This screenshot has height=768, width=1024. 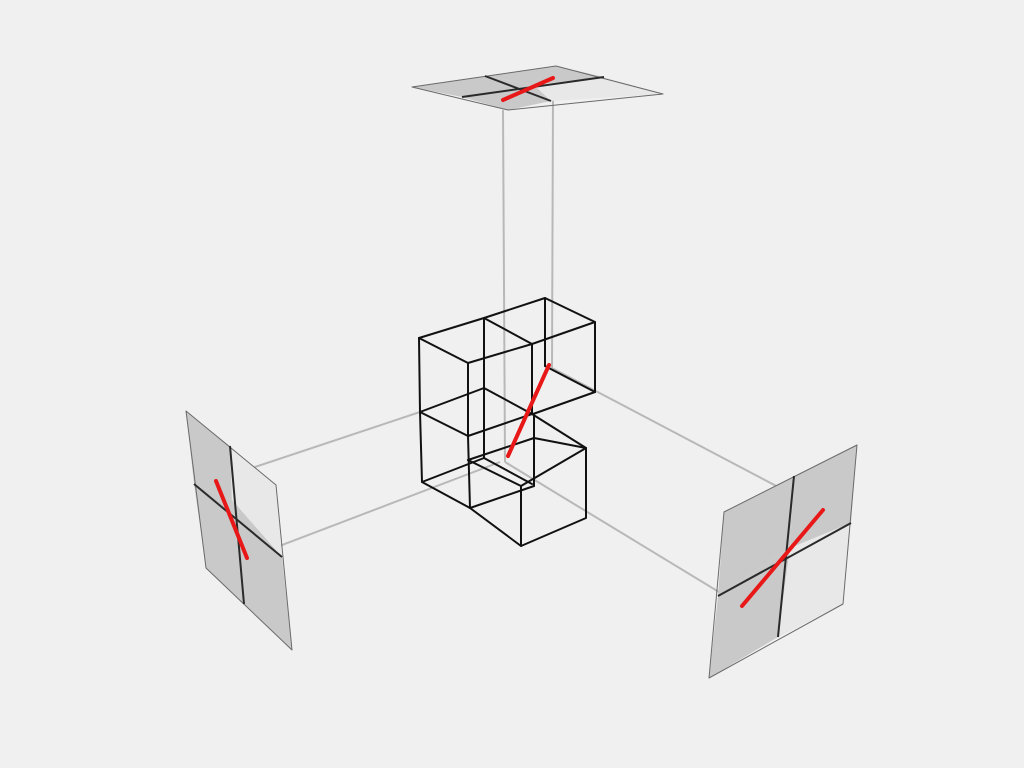 I want to click on right-plane-segment, so click(x=782, y=558).